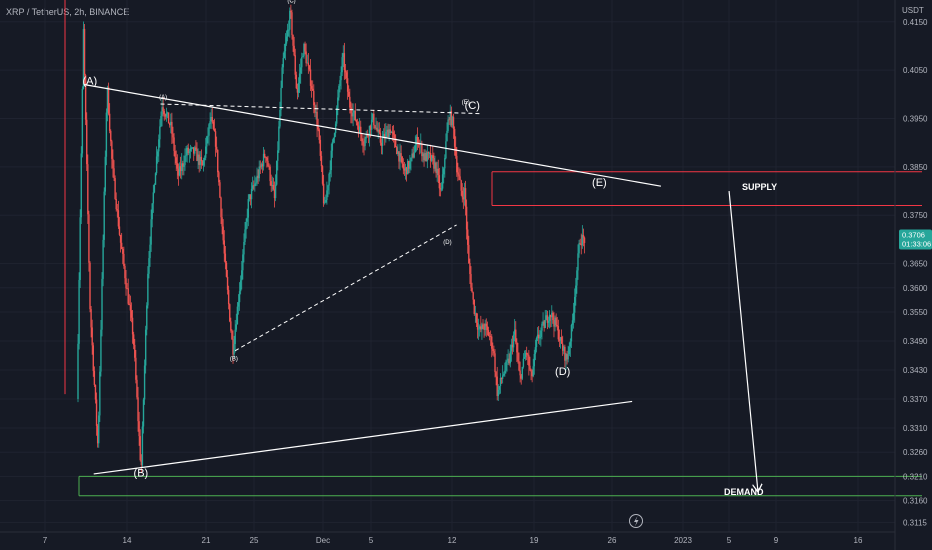 This screenshot has height=550, width=932. What do you see at coordinates (913, 234) in the screenshot?
I see `price-tag-value: 0.3706` at bounding box center [913, 234].